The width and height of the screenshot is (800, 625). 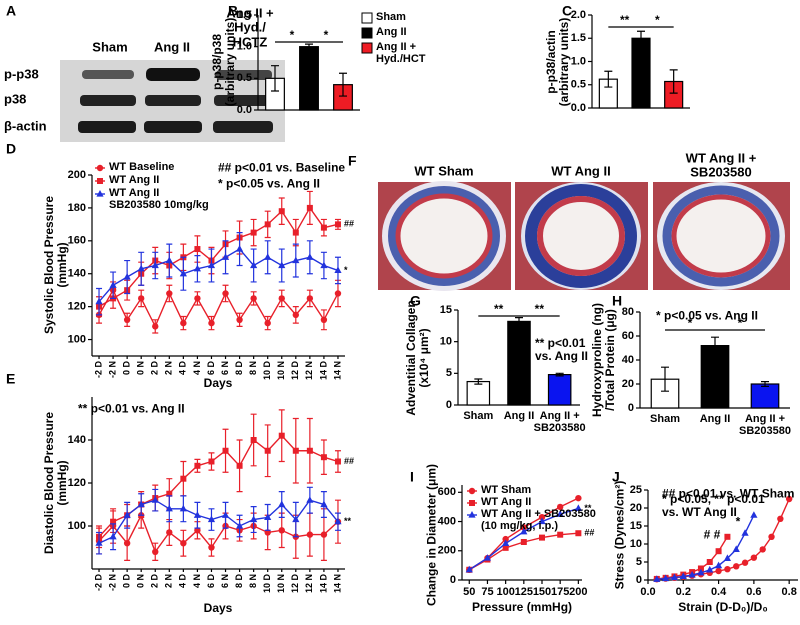 What do you see at coordinates (15, 98) in the screenshot?
I see `blot-row-label: p38` at bounding box center [15, 98].